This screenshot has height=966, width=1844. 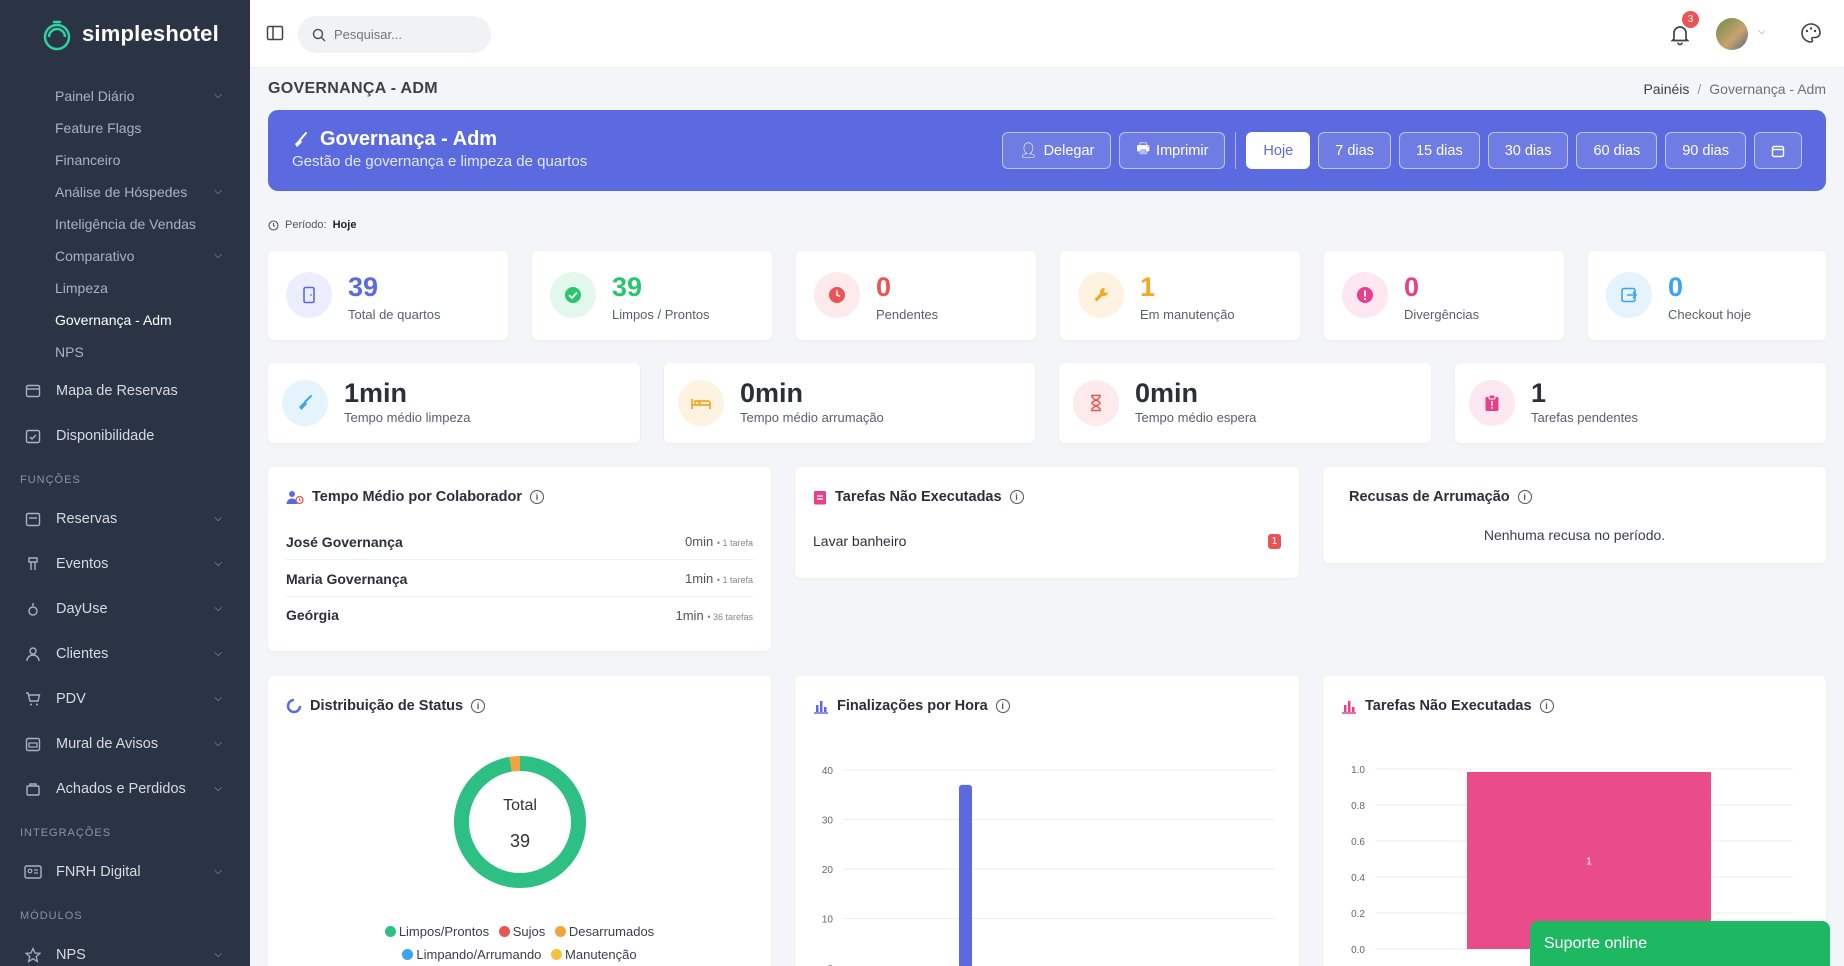 I want to click on legend-item: Sujos, so click(x=521, y=931).